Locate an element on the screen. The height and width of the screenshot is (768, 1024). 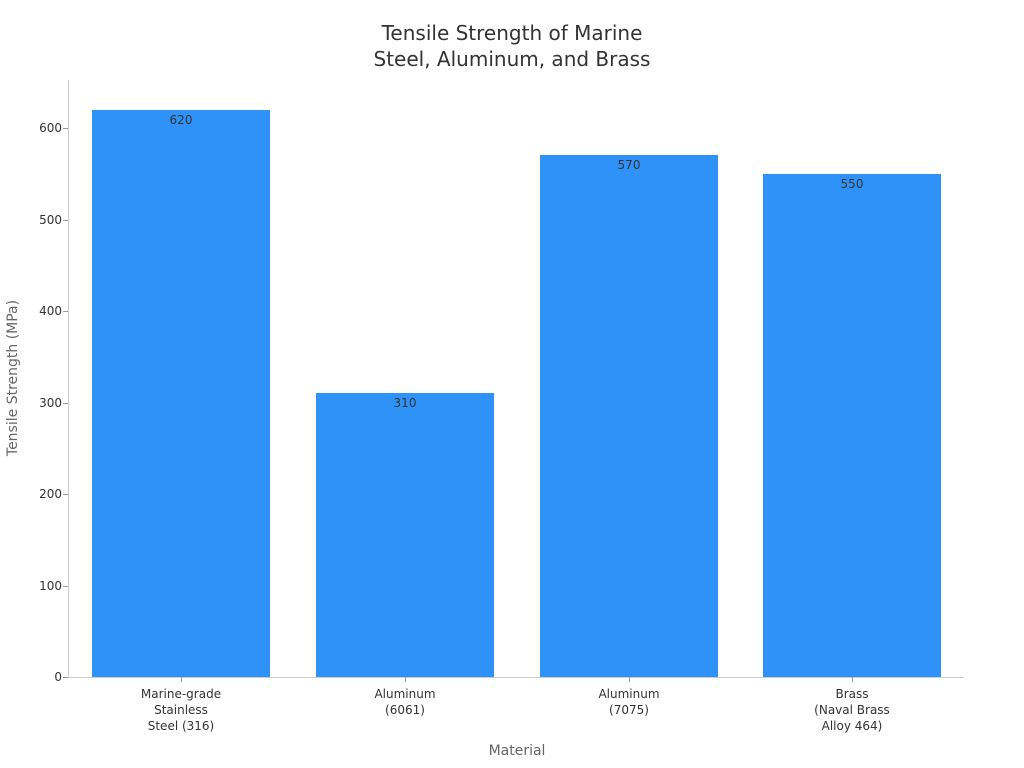
y-axis-label: Tensile Strength (MPa) is located at coordinates (13, 378).